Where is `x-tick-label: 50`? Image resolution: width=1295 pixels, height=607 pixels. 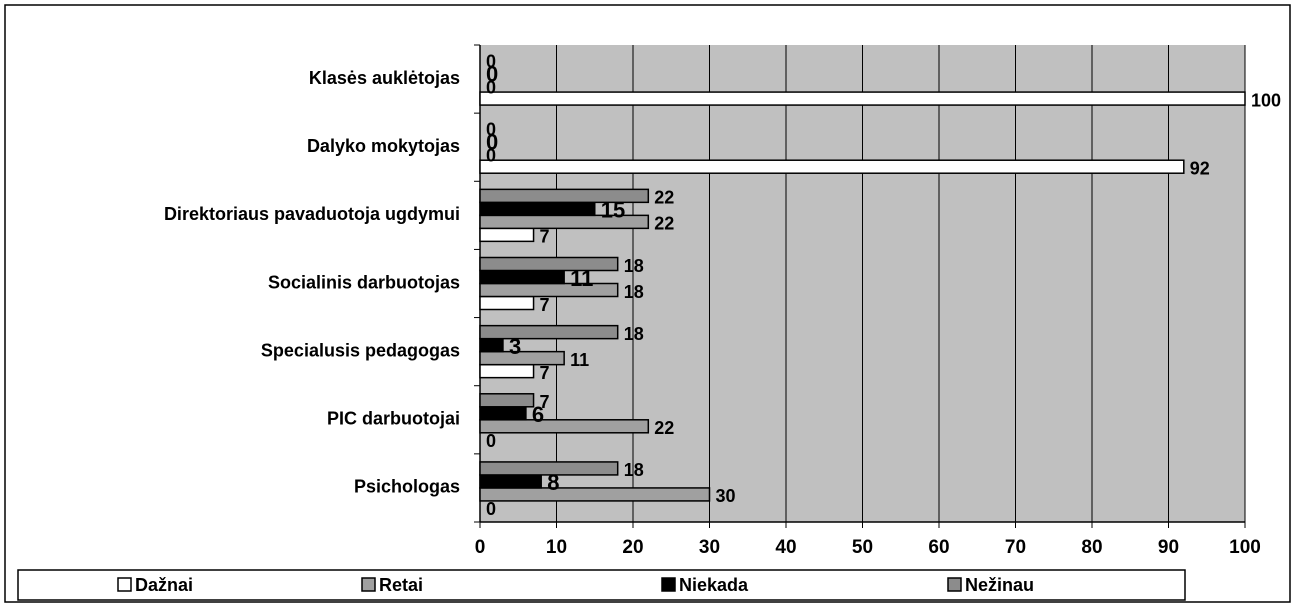 x-tick-label: 50 is located at coordinates (862, 547).